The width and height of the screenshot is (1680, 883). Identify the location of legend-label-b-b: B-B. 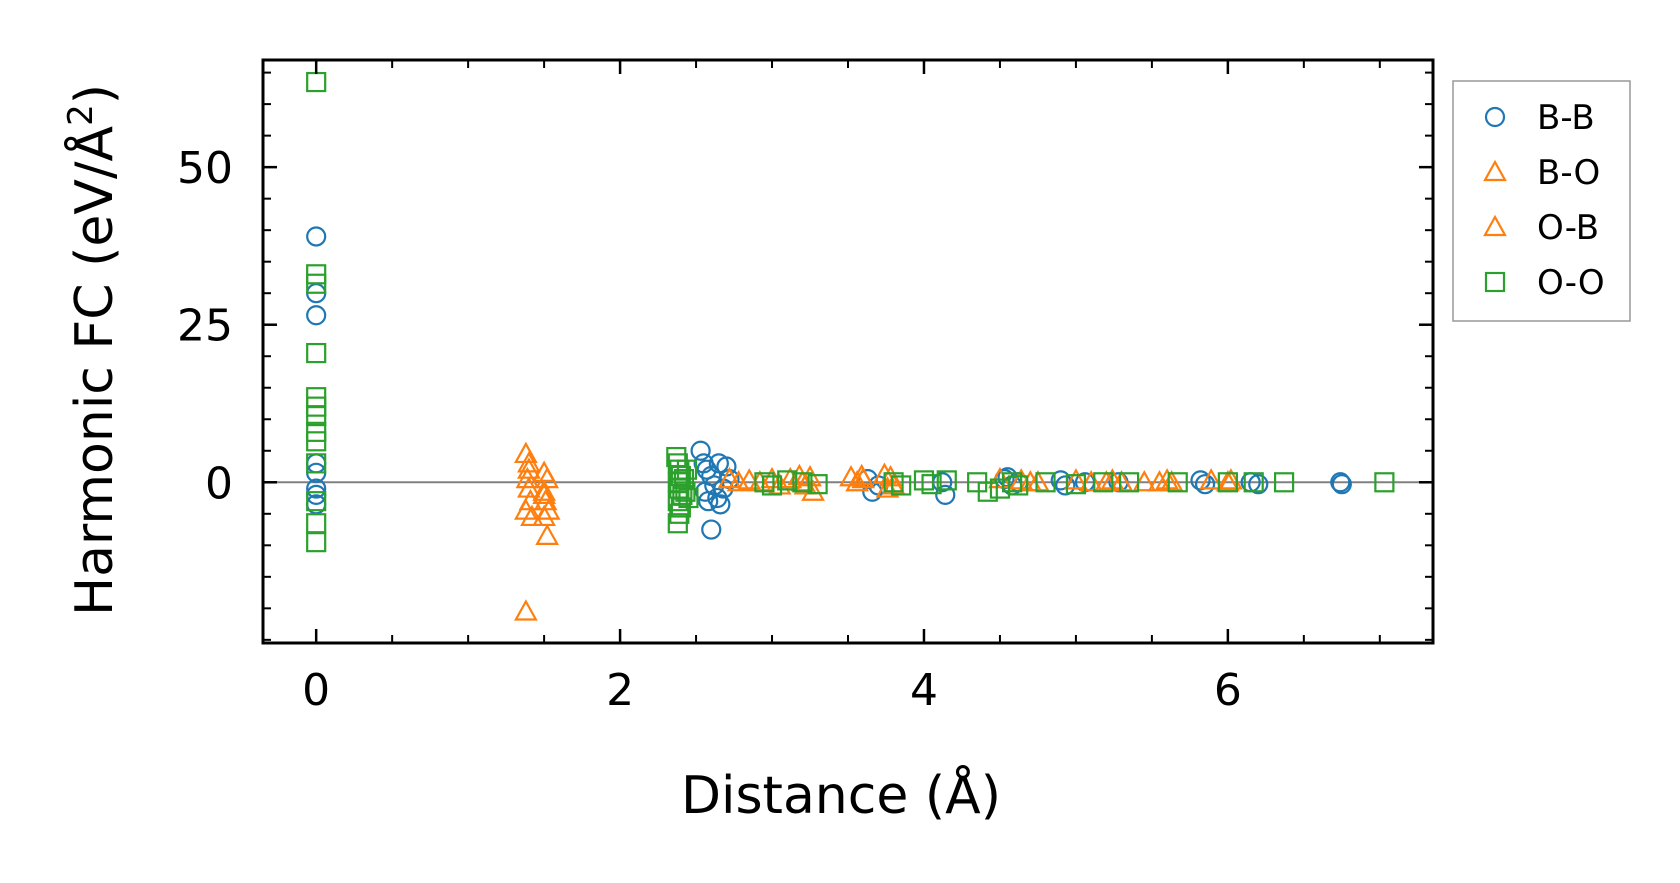
(1566, 118).